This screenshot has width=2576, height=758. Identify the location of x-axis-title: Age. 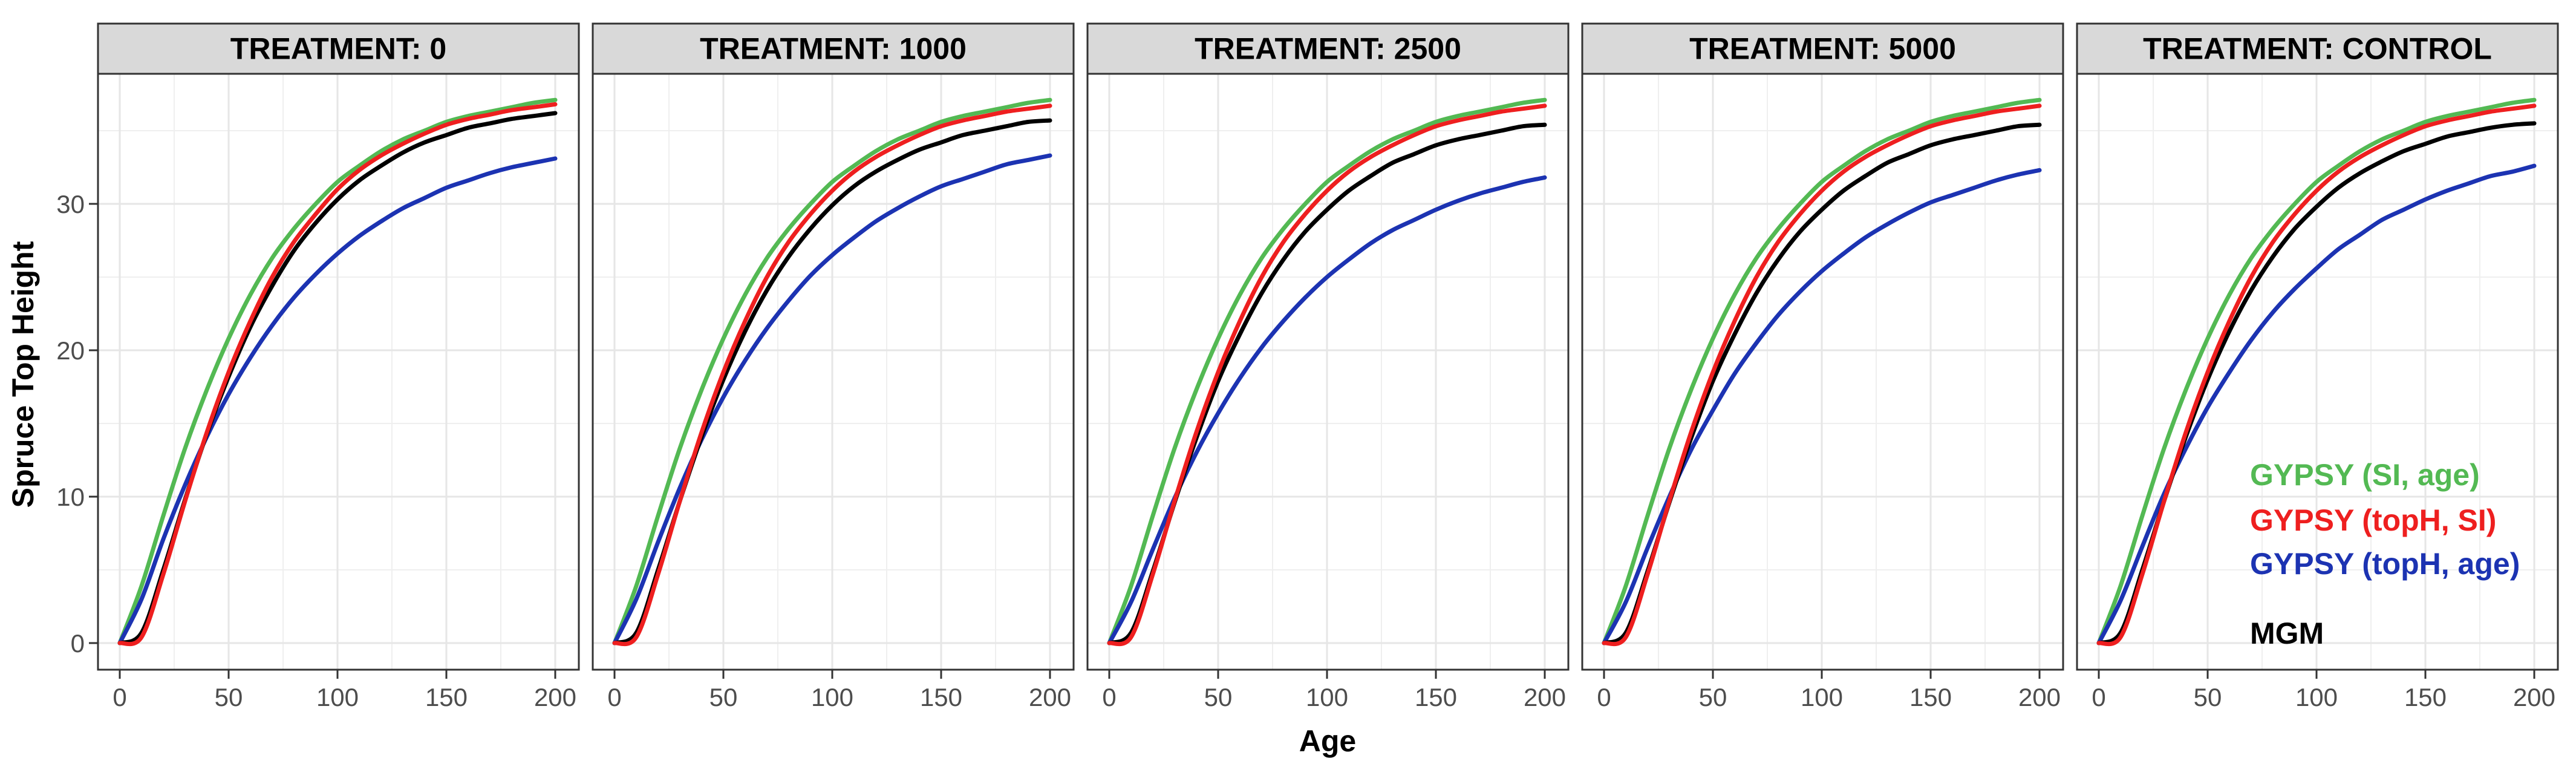
(1328, 741).